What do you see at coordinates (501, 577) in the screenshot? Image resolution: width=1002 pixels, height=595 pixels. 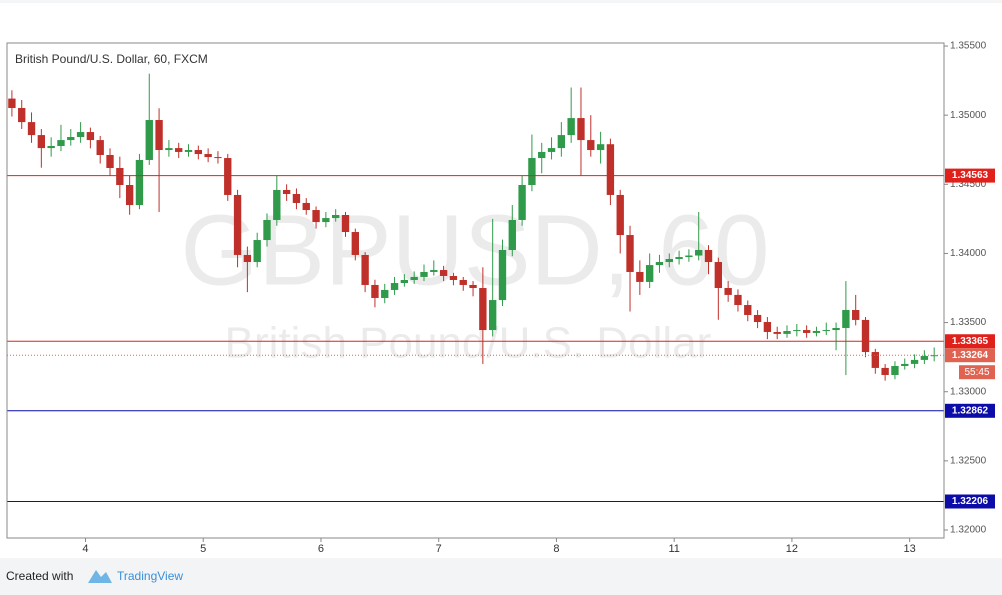 I see `footer-bar` at bounding box center [501, 577].